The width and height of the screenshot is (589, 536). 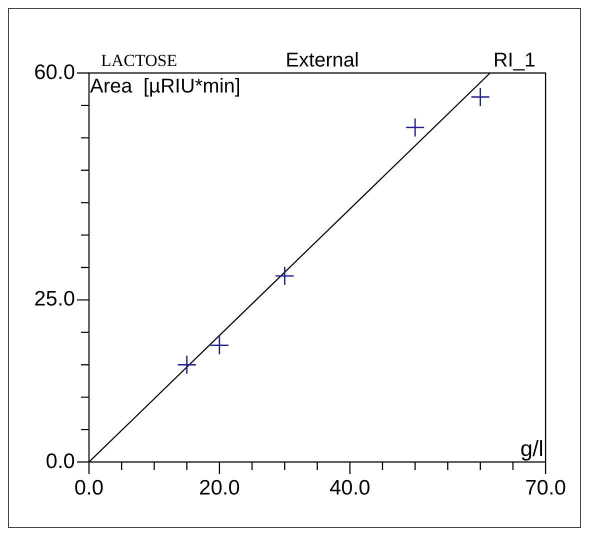 What do you see at coordinates (165, 87) in the screenshot?
I see `y-axis-title: Area [µRIU*min]` at bounding box center [165, 87].